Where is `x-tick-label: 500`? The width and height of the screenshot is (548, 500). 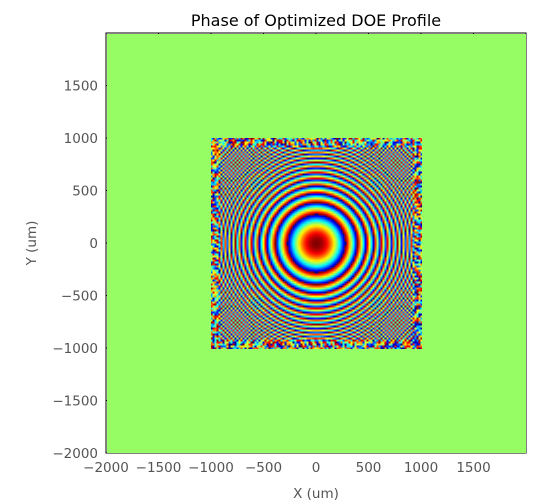
x-tick-label: 500 is located at coordinates (369, 468).